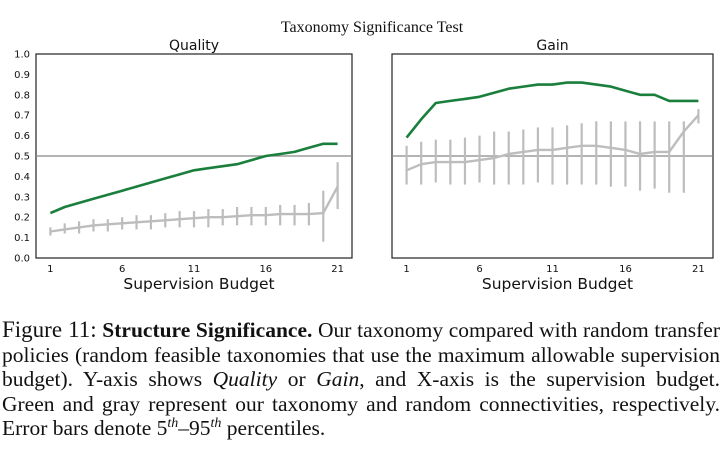 The height and width of the screenshot is (476, 728). What do you see at coordinates (194, 428) in the screenshot?
I see `caption-text-4: –95` at bounding box center [194, 428].